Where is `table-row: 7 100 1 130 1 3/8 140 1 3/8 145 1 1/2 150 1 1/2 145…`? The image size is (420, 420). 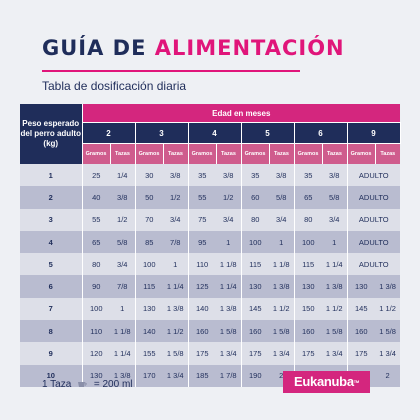 table-row: 7 100 1 130 1 3/8 140 1 3/8 145 1 1/2 150 1 1/2 145… is located at coordinates (210, 309).